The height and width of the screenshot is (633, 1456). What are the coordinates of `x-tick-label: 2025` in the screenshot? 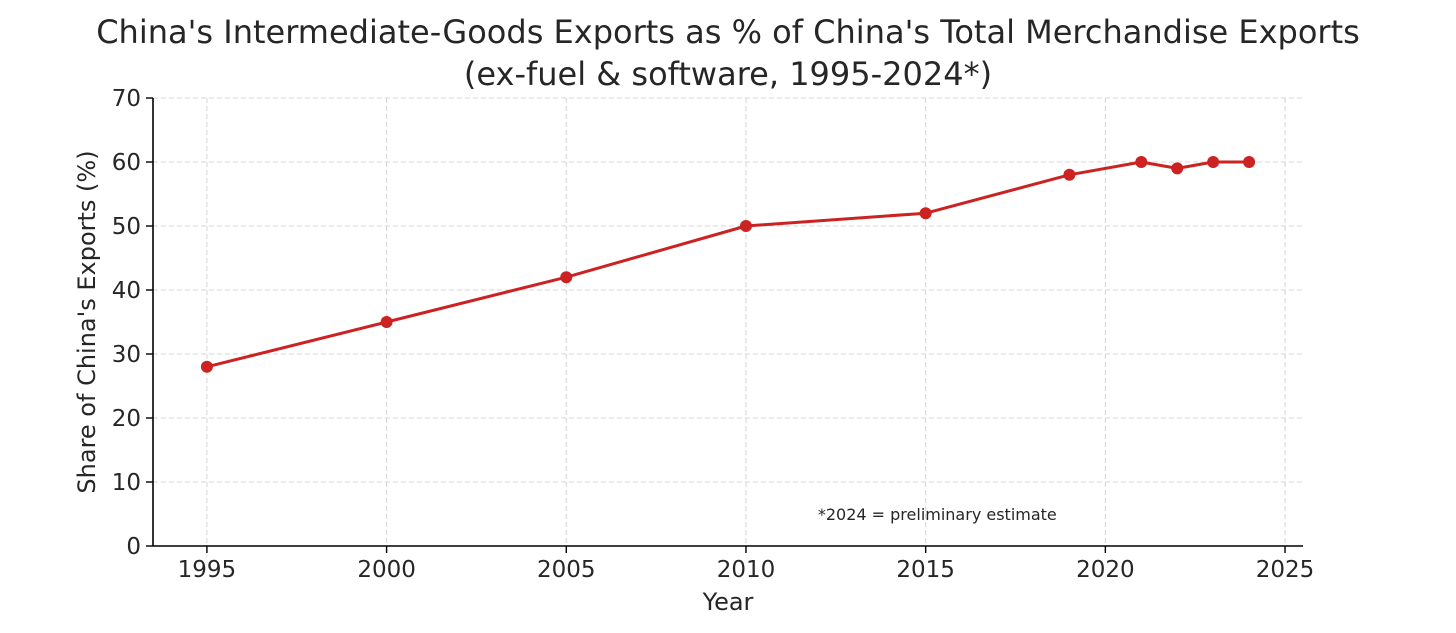 It's located at (1285, 570).